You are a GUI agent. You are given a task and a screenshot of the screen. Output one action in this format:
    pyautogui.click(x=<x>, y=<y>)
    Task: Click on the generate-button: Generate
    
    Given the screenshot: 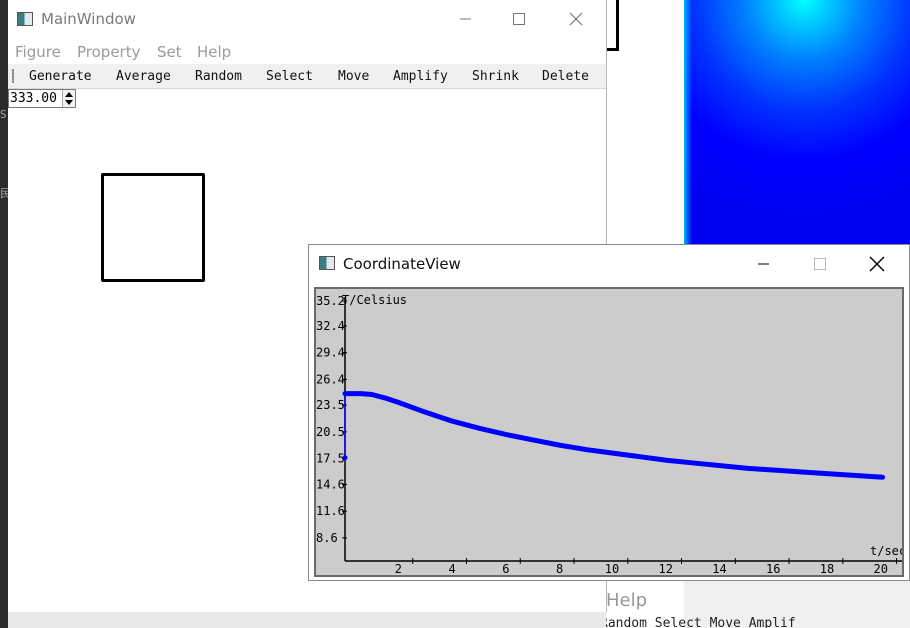 What is the action you would take?
    pyautogui.click(x=60, y=76)
    